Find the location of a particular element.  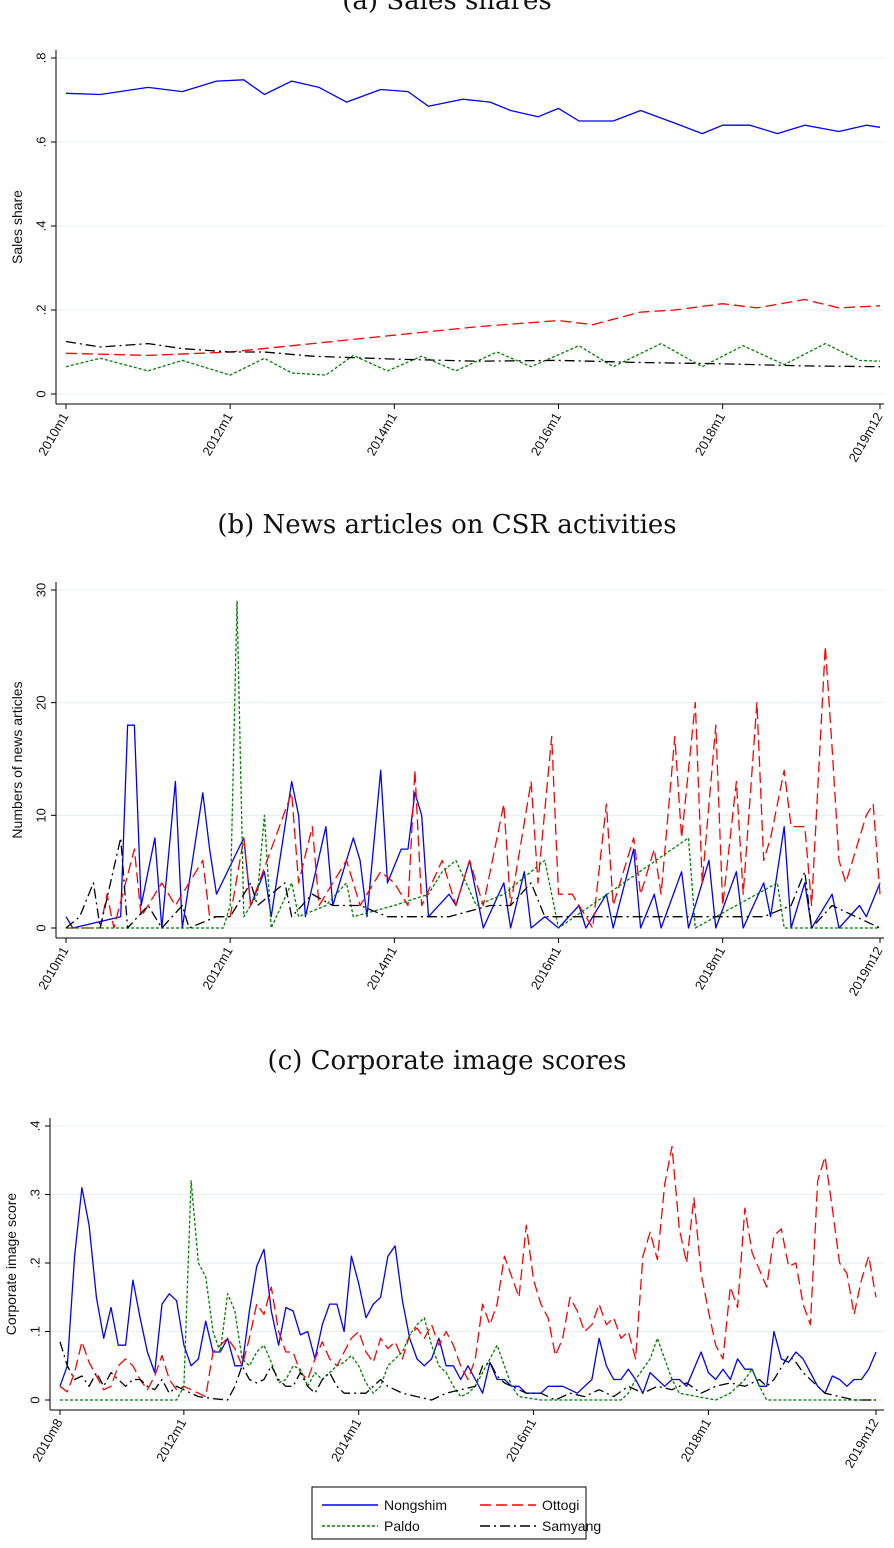

series-line-c-nongshim is located at coordinates (468, 1290).